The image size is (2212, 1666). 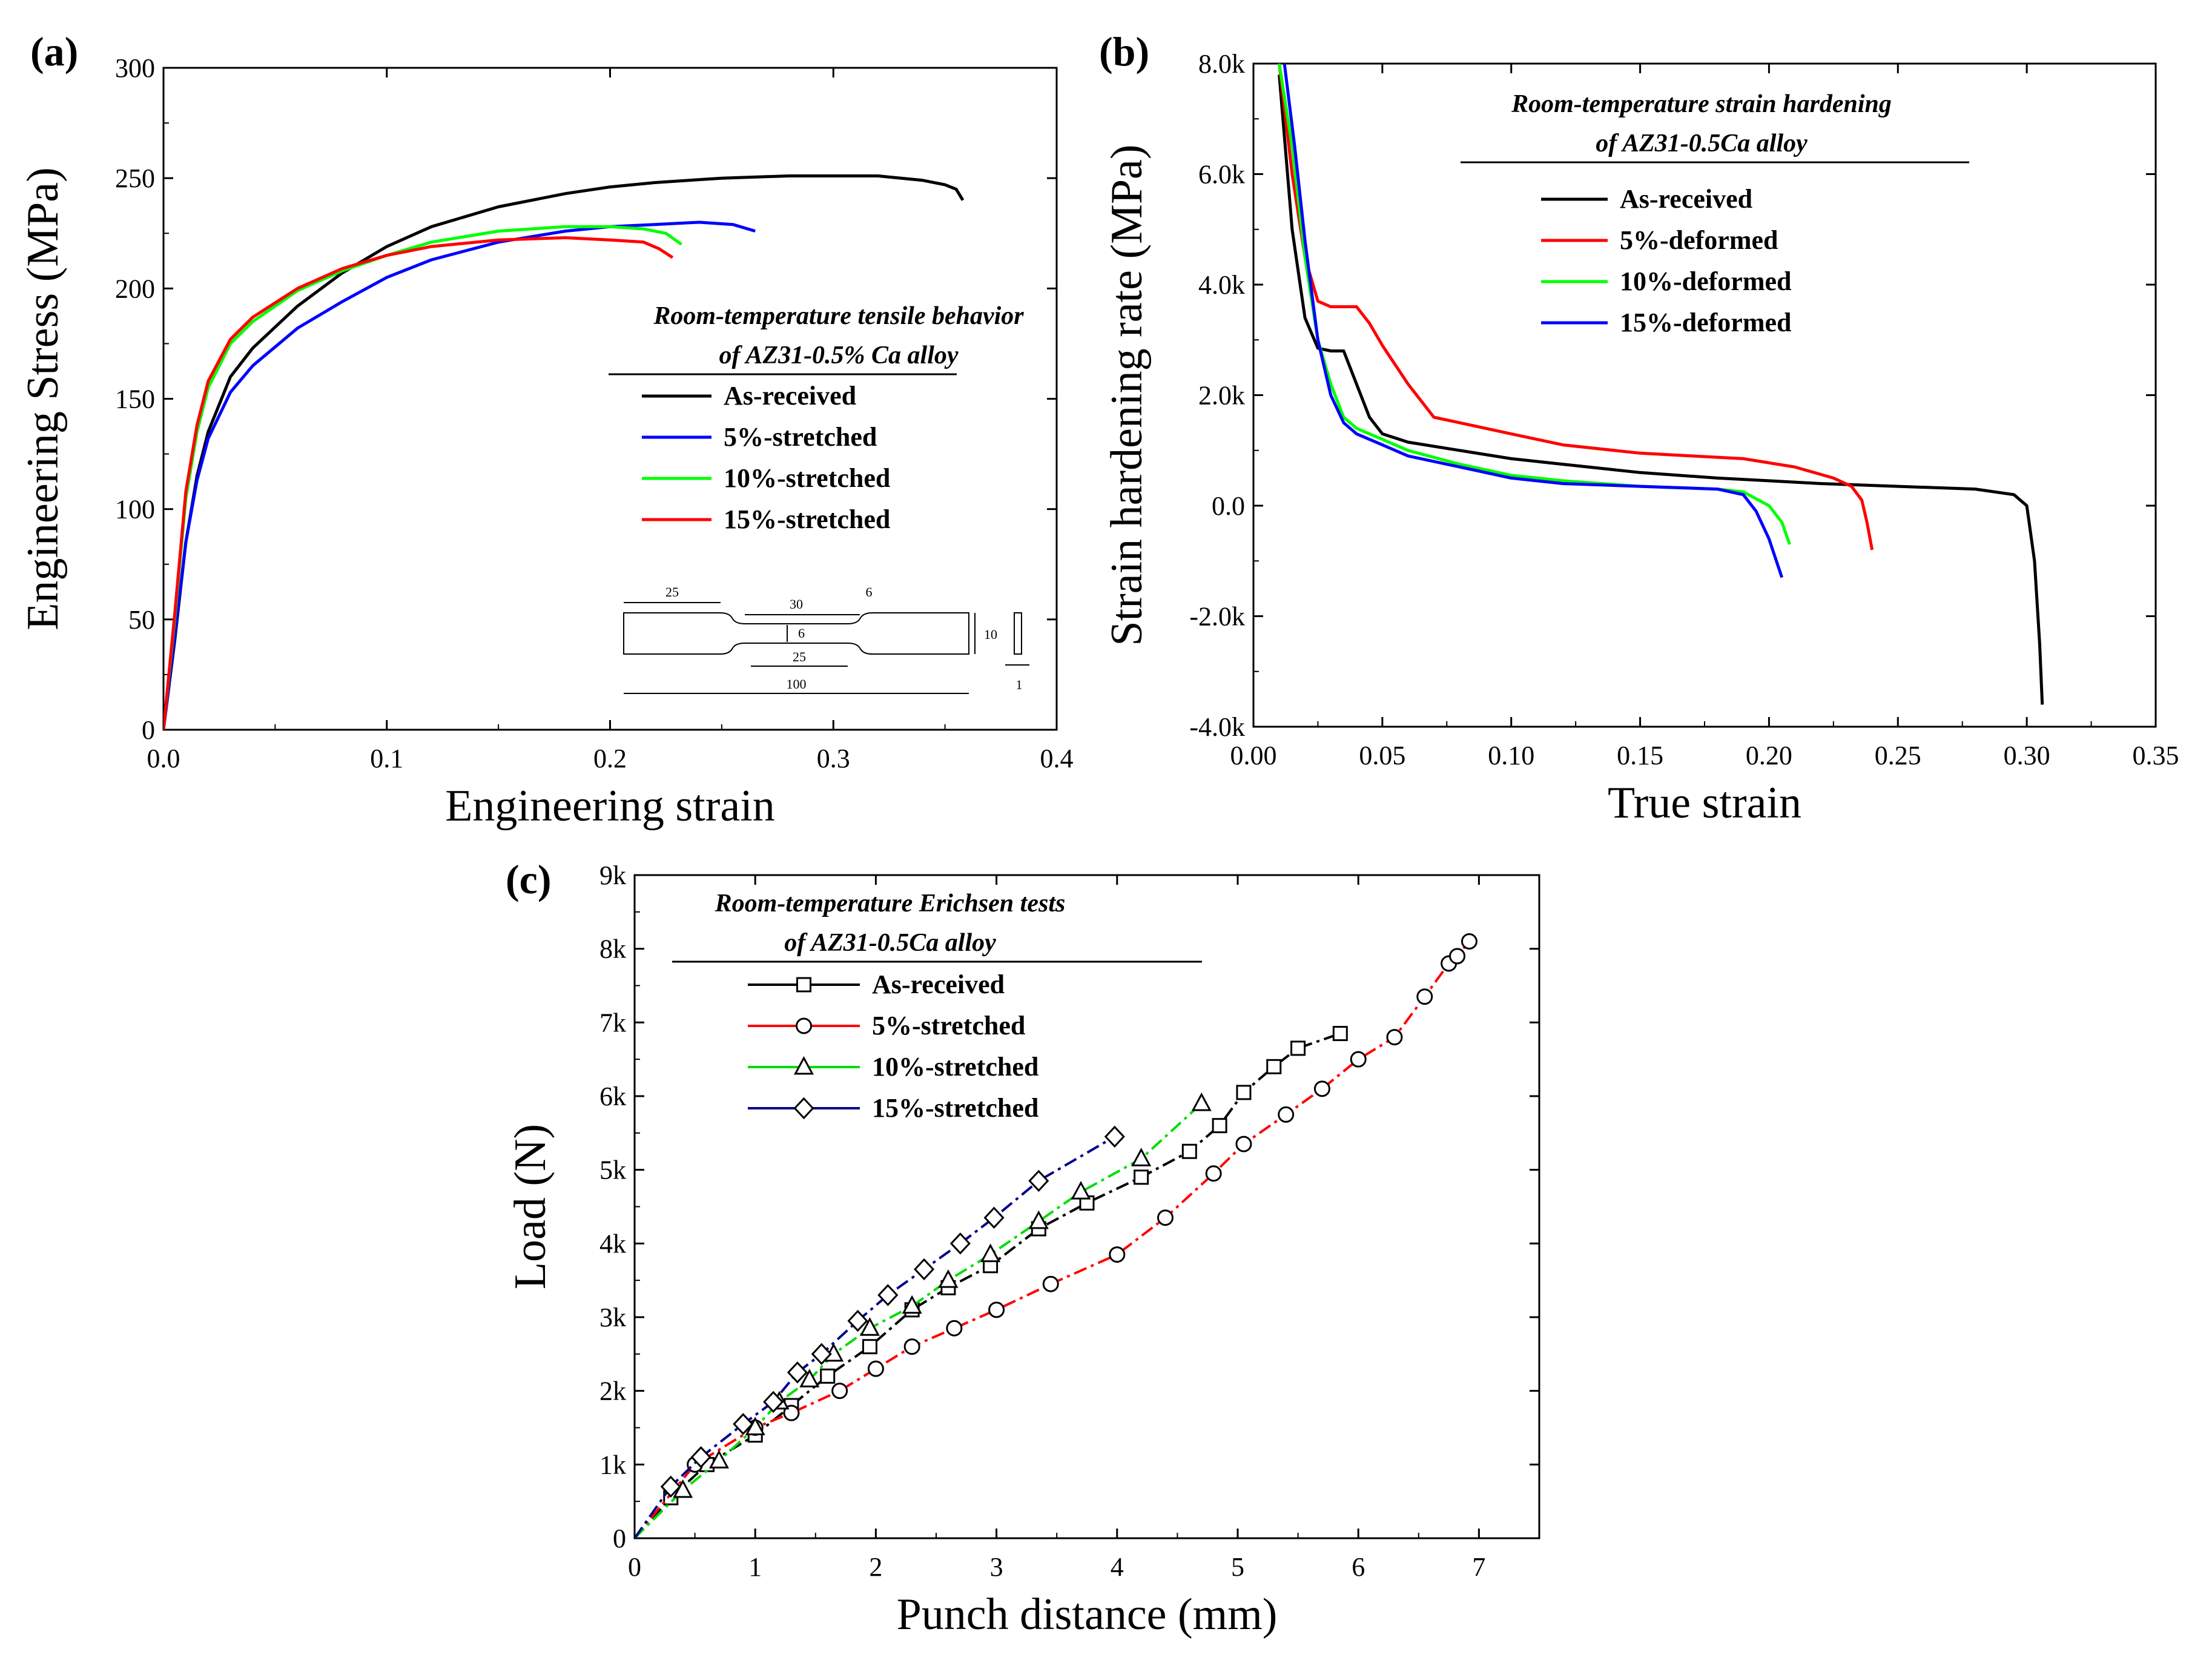 What do you see at coordinates (1217, 727) in the screenshot?
I see `y-tick-label: -4.0k` at bounding box center [1217, 727].